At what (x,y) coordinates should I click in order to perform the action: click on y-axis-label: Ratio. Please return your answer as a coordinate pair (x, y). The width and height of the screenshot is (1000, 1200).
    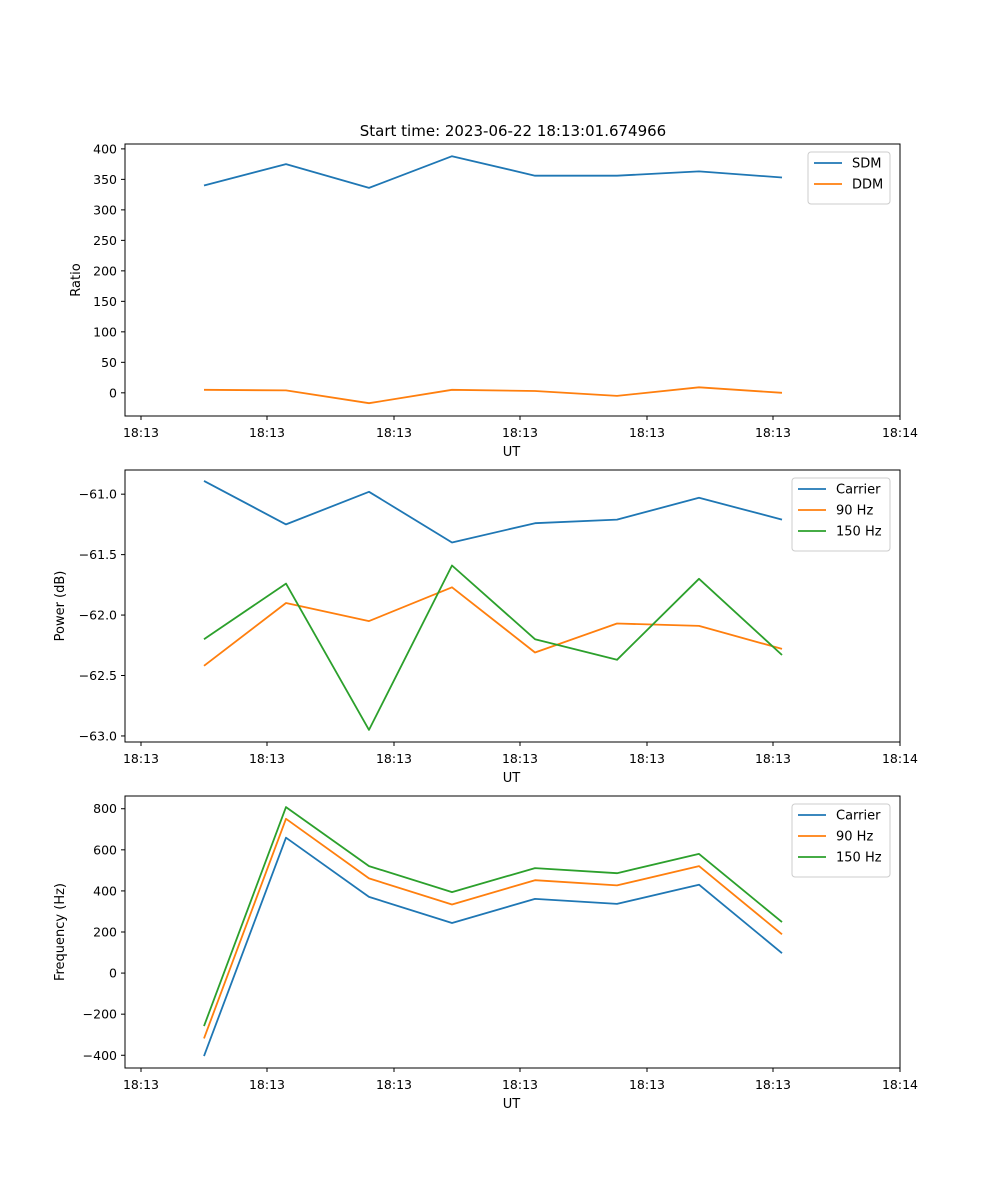
    Looking at the image, I should click on (76, 279).